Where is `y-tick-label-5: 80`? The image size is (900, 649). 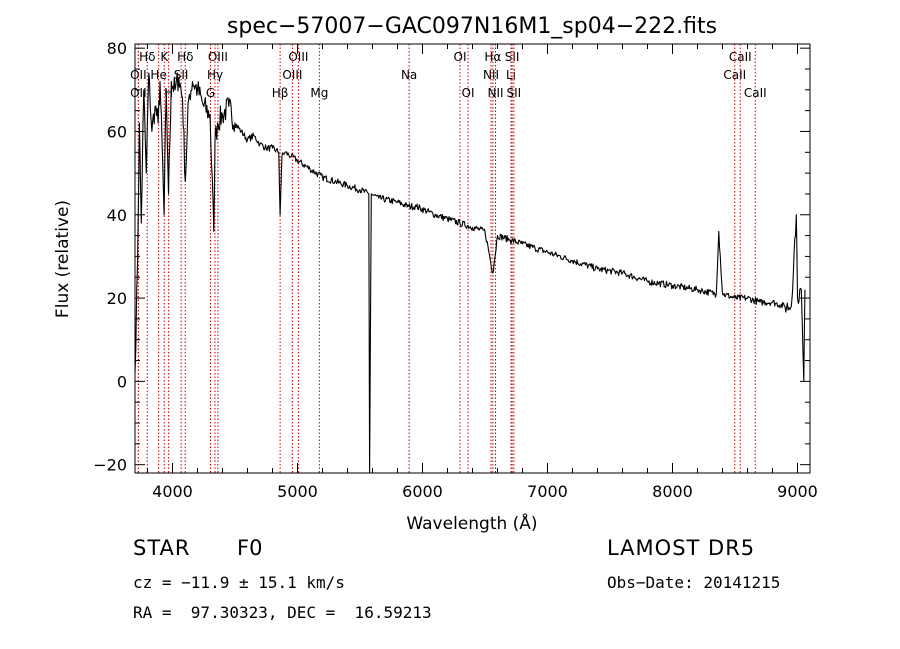 y-tick-label-5: 80 is located at coordinates (117, 48).